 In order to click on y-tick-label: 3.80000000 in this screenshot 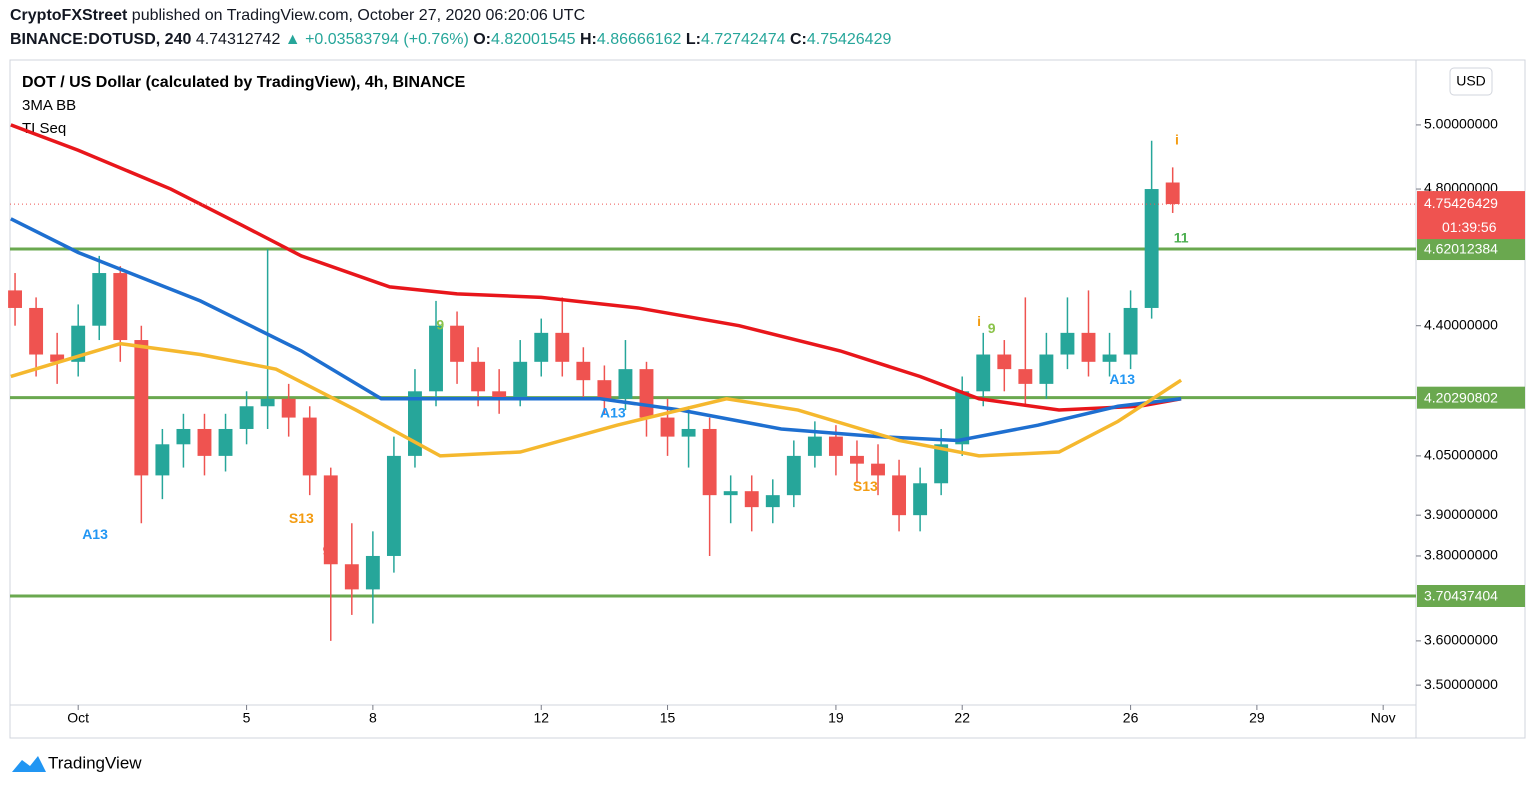, I will do `click(1461, 555)`.